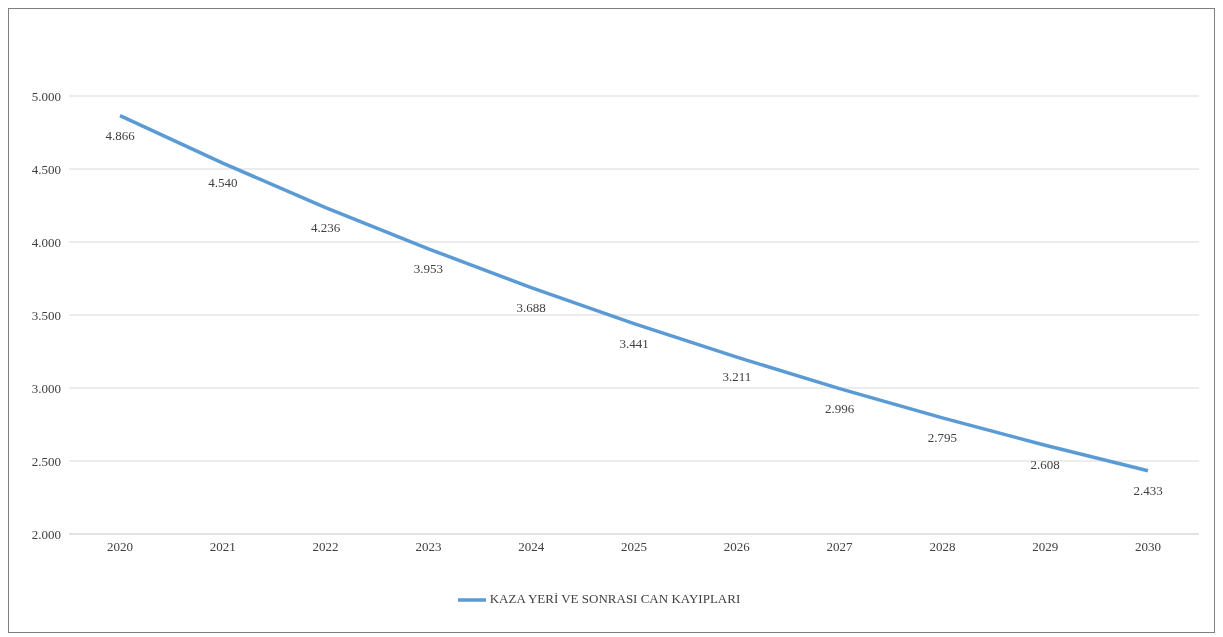 This screenshot has height=637, width=1223. I want to click on data-label: 3.441, so click(634, 343).